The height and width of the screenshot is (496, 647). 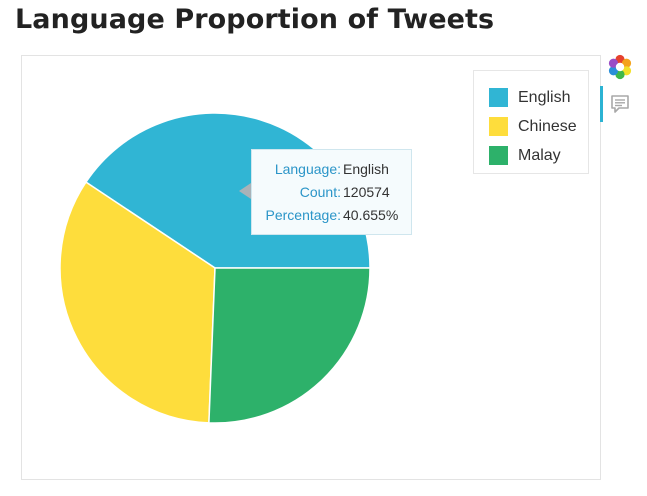 What do you see at coordinates (289, 345) in the screenshot?
I see `pie-slice-malay` at bounding box center [289, 345].